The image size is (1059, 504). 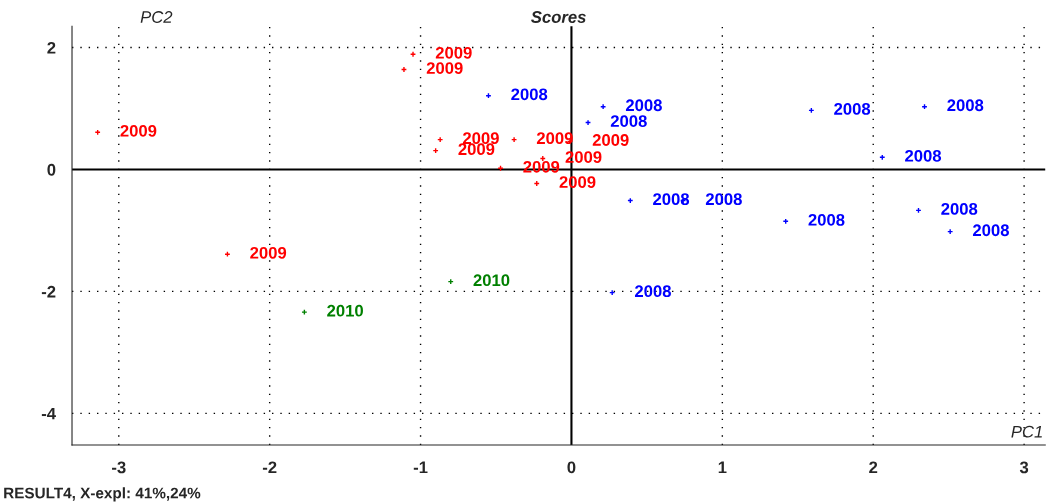 What do you see at coordinates (722, 467) in the screenshot?
I see `x-tick-label: 1` at bounding box center [722, 467].